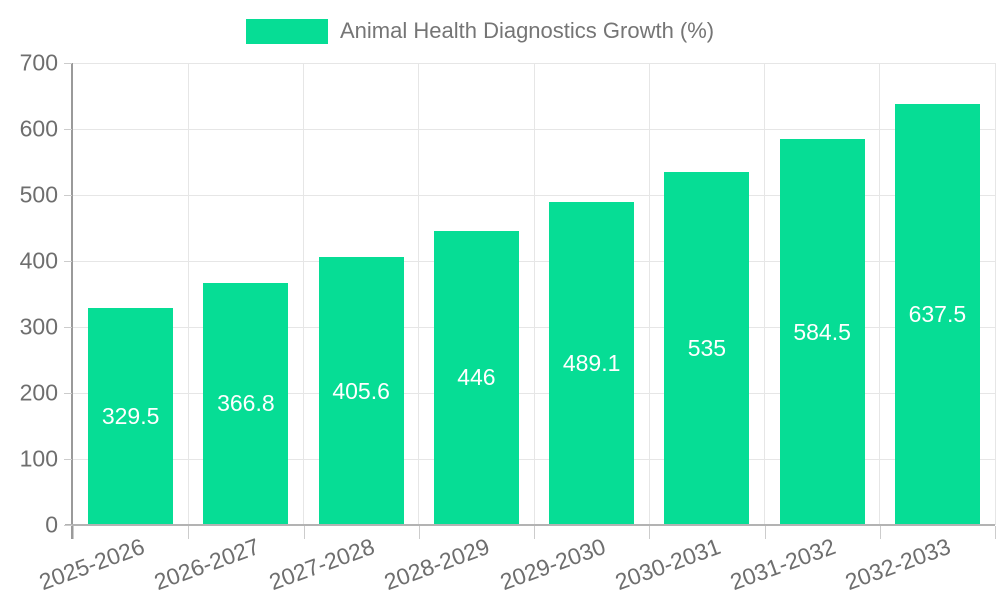 This screenshot has height=600, width=1000. I want to click on x-axis-label: 2030-2031, so click(667, 564).